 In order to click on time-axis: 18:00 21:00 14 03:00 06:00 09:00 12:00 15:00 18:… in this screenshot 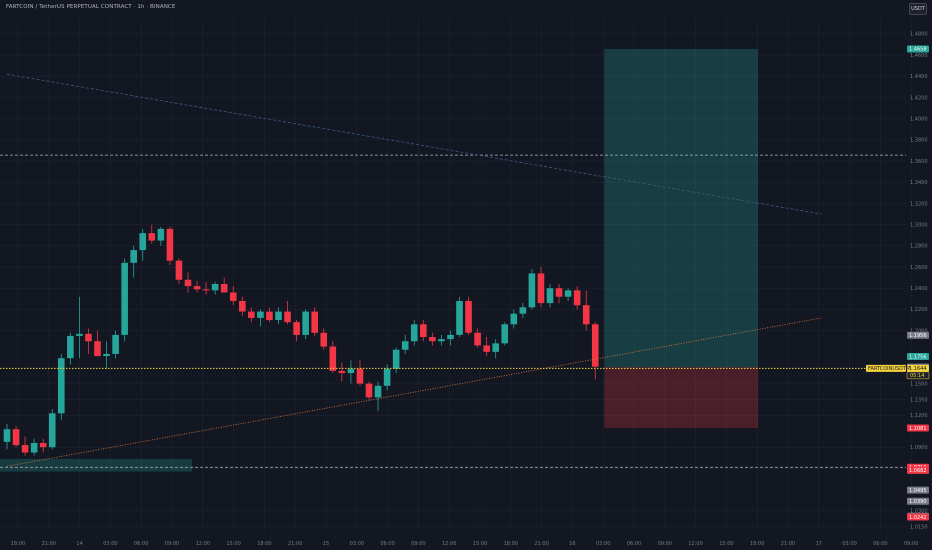, I will do `click(465, 544)`.